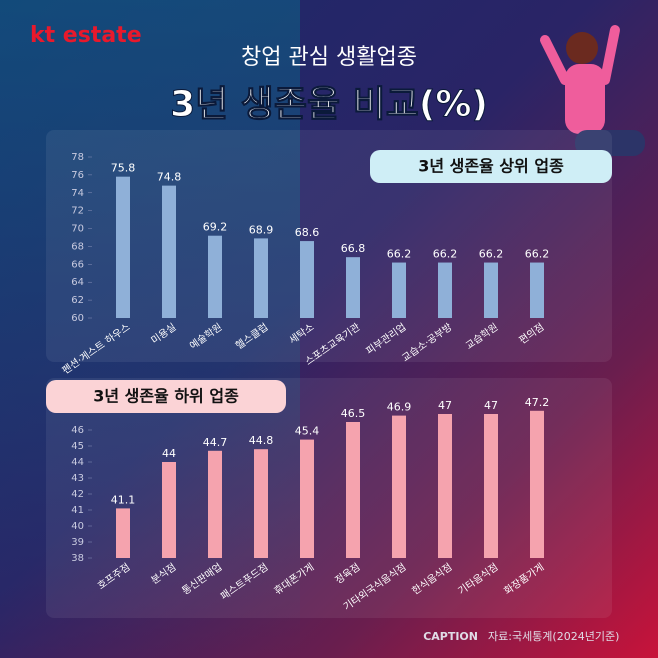 This screenshot has height=658, width=658. I want to click on y-tick-label: 62, so click(77, 300).